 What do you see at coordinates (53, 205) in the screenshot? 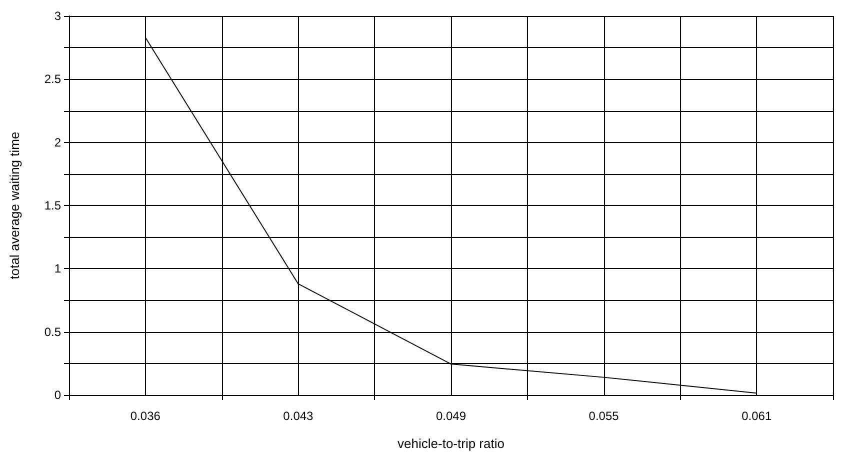
I see `y-tick-label: 1.5` at bounding box center [53, 205].